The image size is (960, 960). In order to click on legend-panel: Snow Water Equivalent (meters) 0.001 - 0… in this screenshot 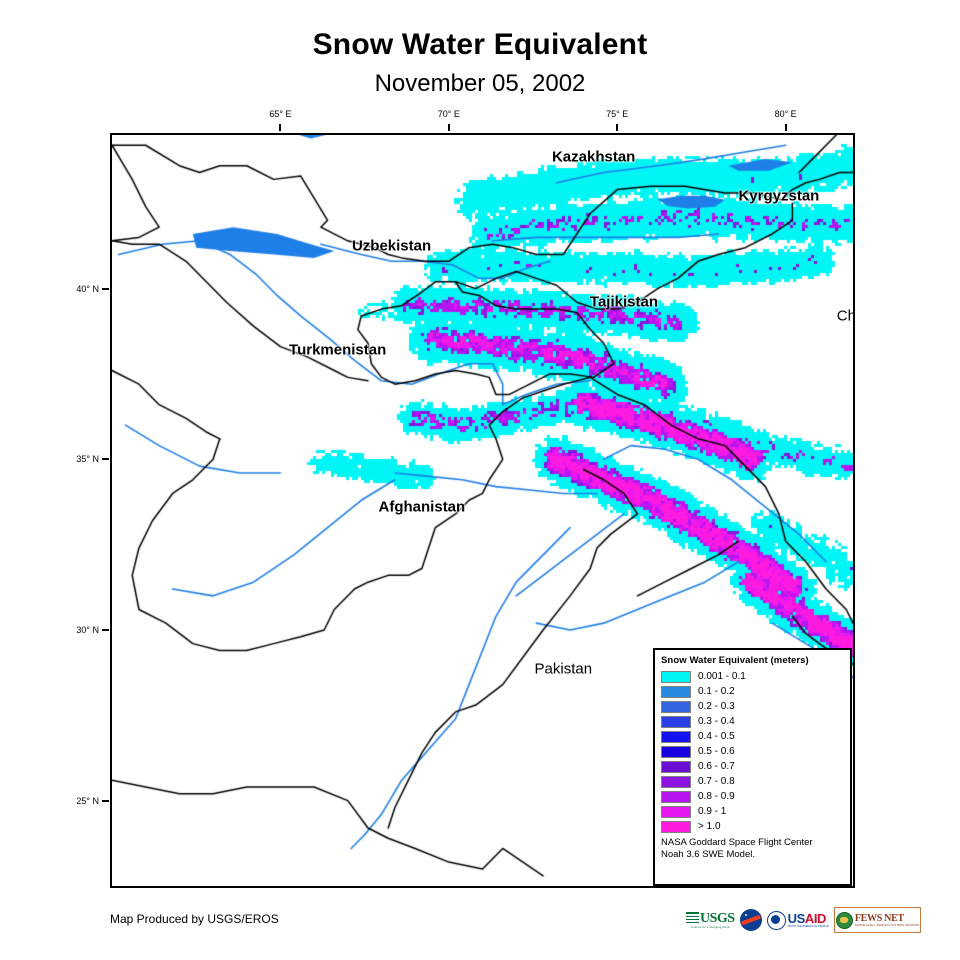, I will do `click(752, 767)`.